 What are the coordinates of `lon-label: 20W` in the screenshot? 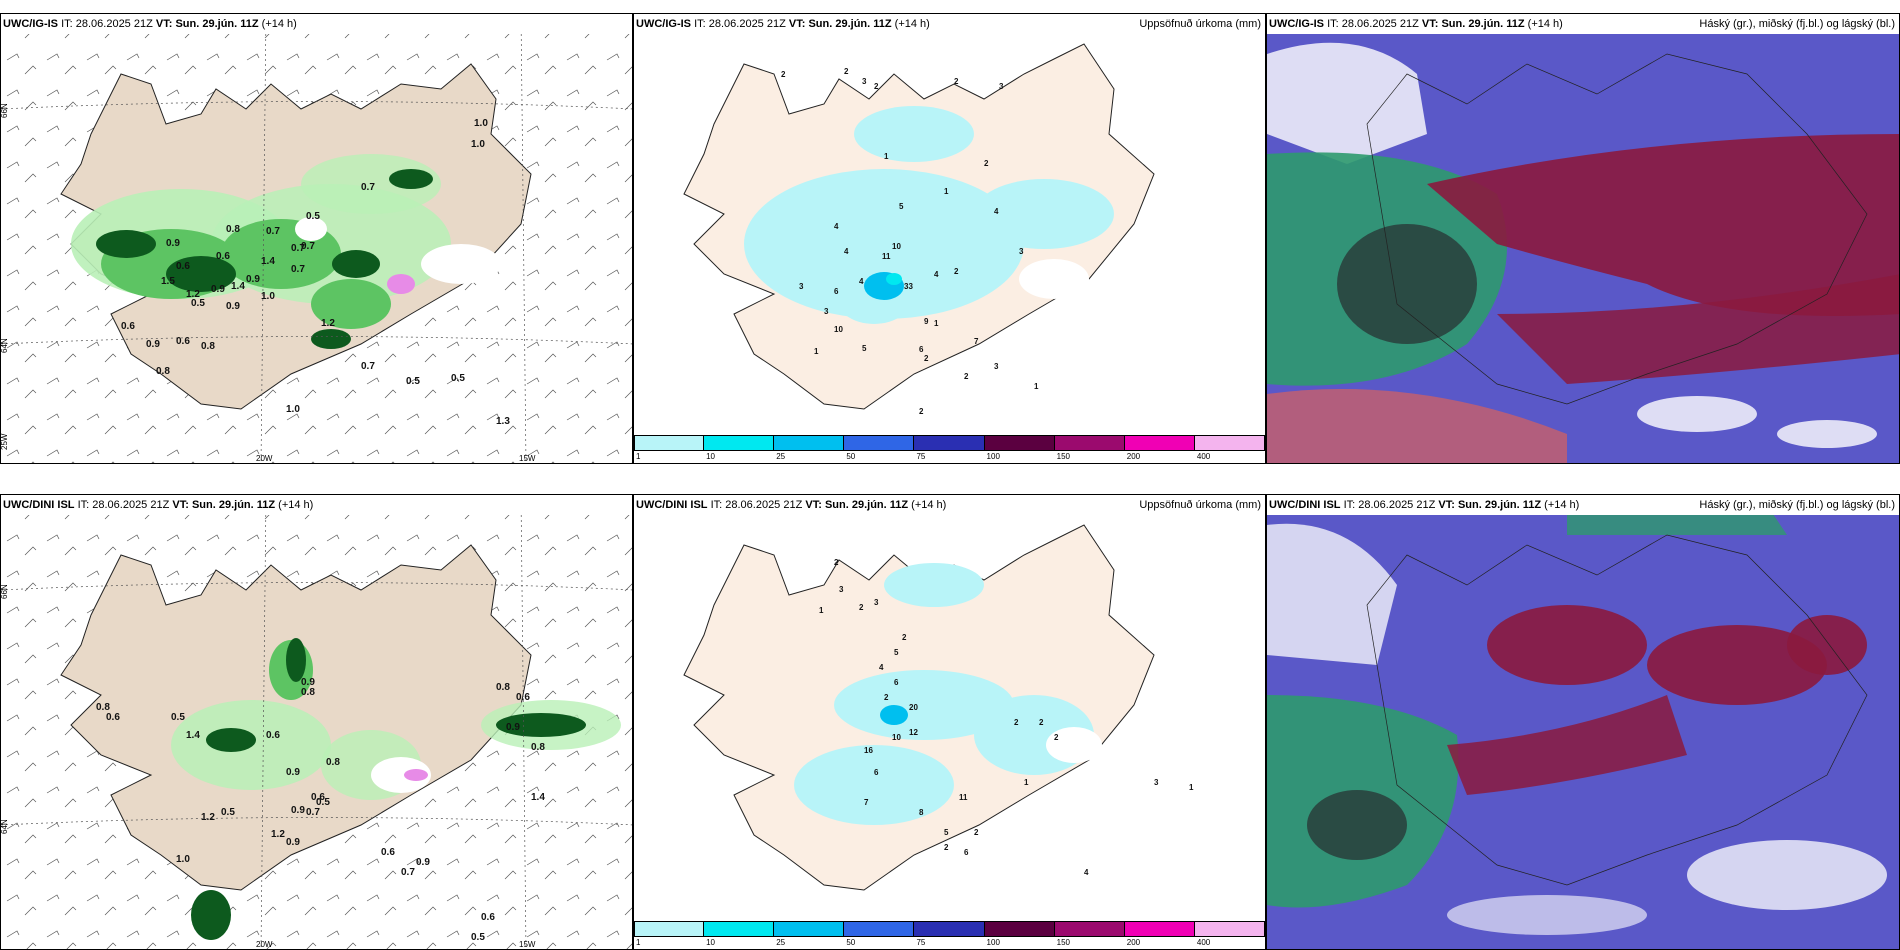 It's located at (264, 944).